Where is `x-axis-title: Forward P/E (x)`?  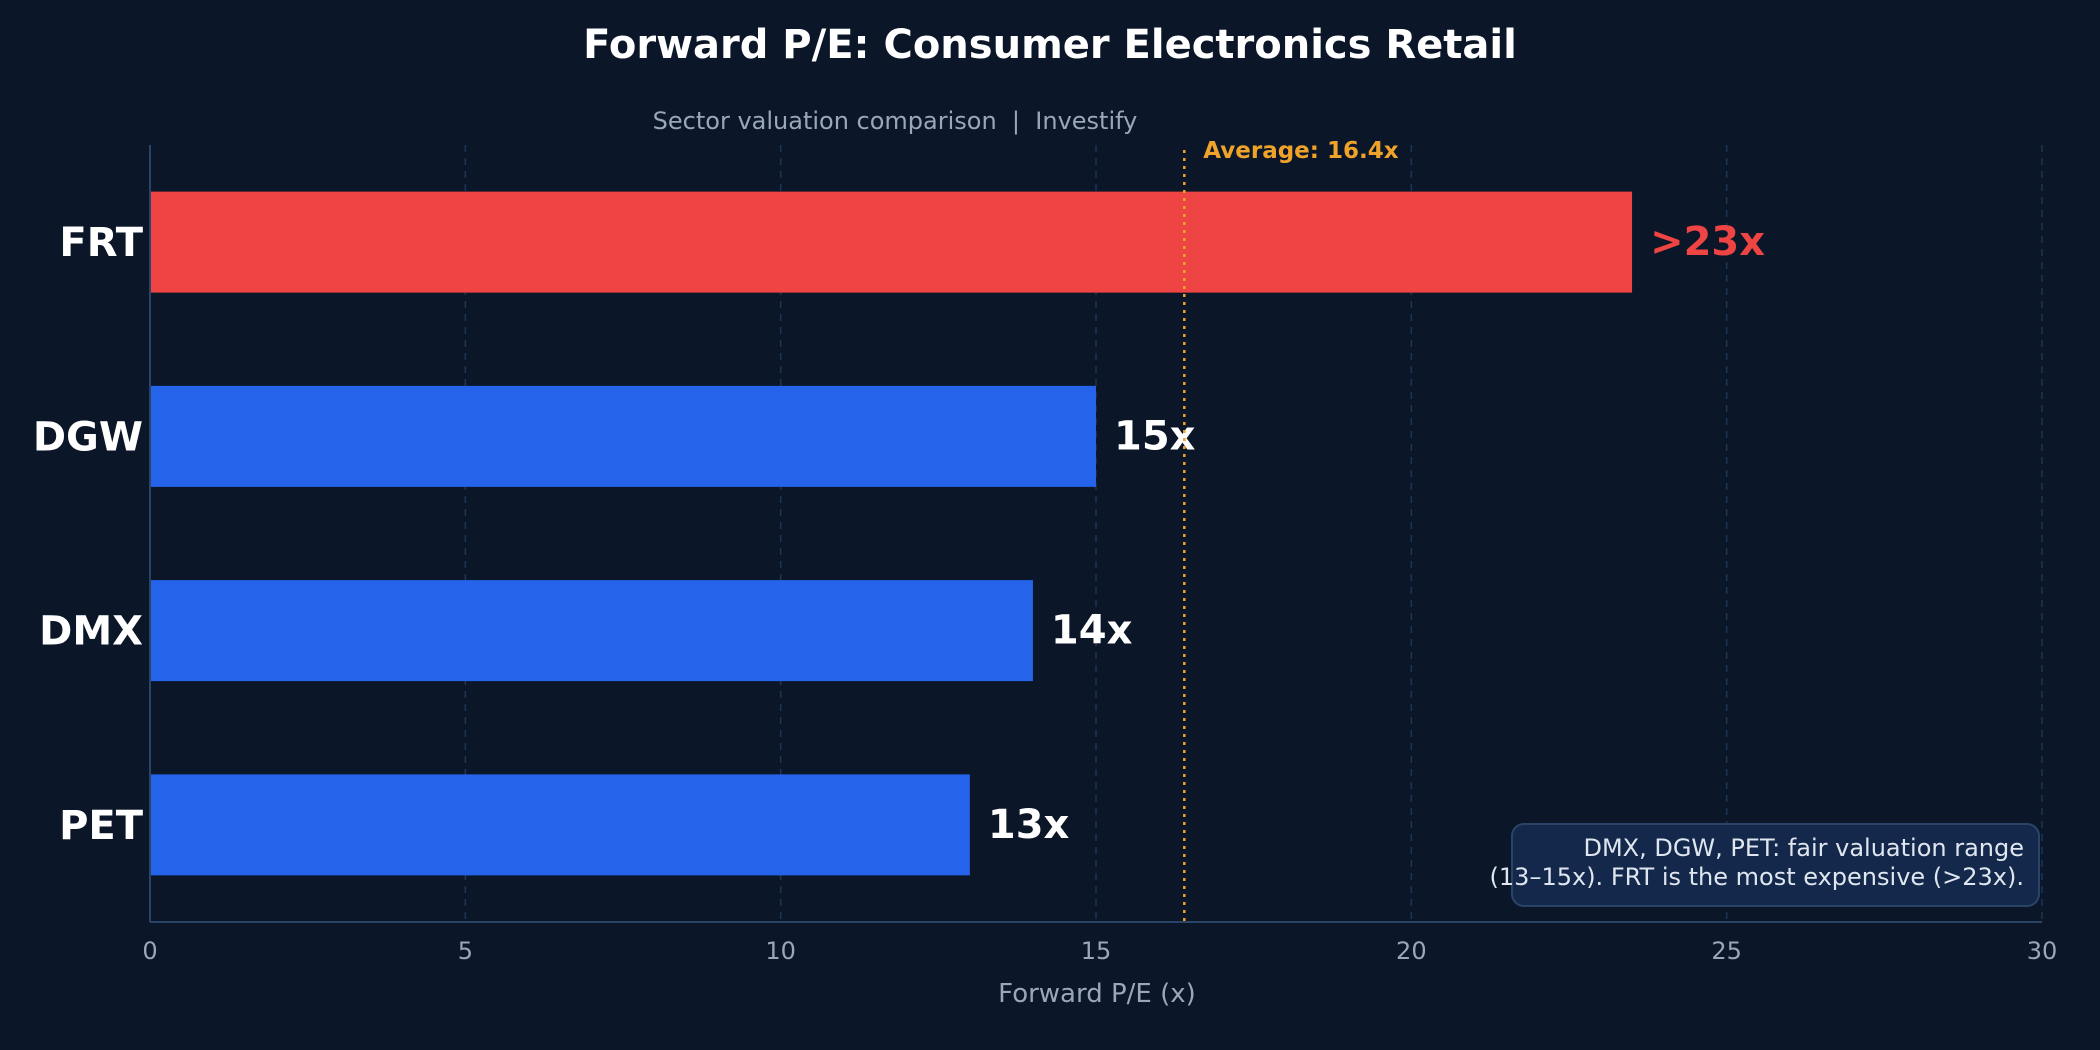
x-axis-title: Forward P/E (x) is located at coordinates (1097, 994).